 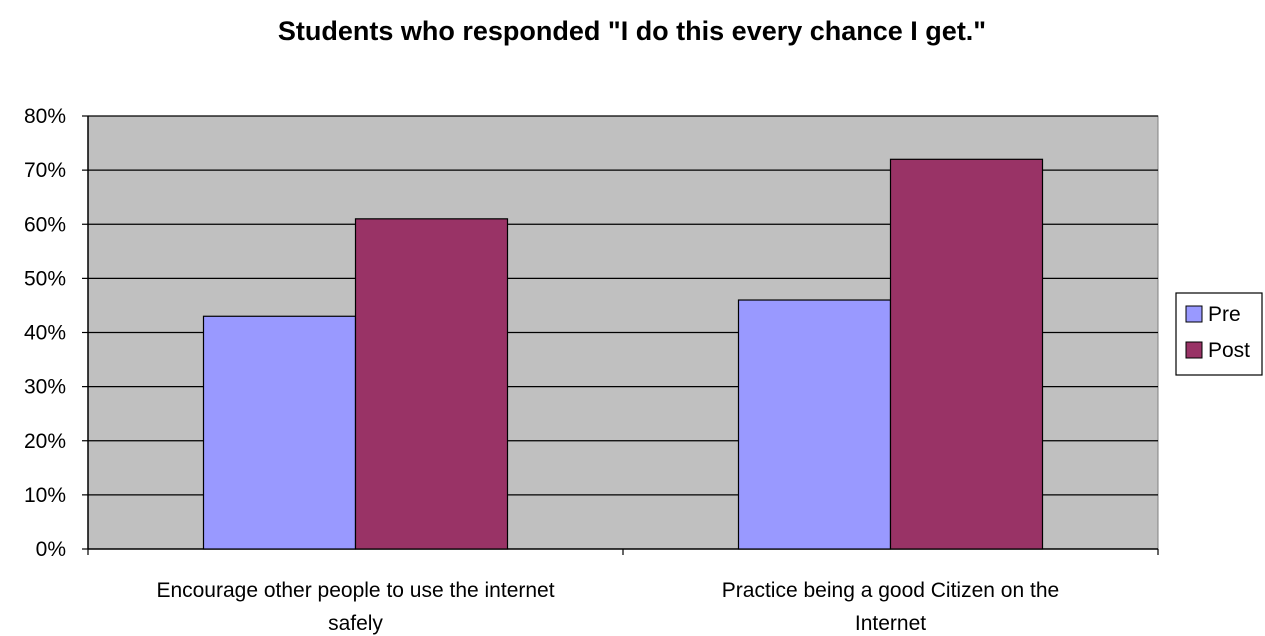 I want to click on y-tick-label: 30%, so click(x=45, y=387).